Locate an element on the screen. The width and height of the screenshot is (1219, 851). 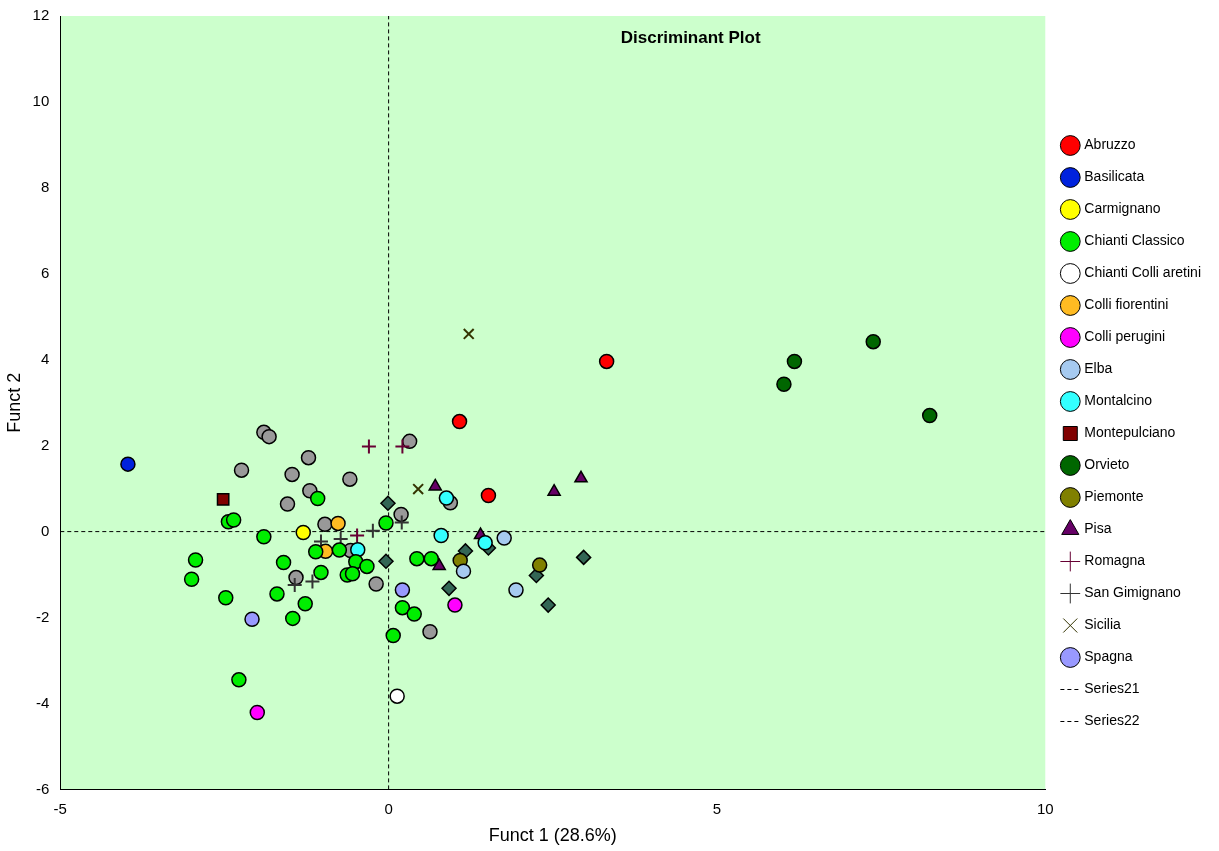
x-tick-label: -5 is located at coordinates (60, 808).